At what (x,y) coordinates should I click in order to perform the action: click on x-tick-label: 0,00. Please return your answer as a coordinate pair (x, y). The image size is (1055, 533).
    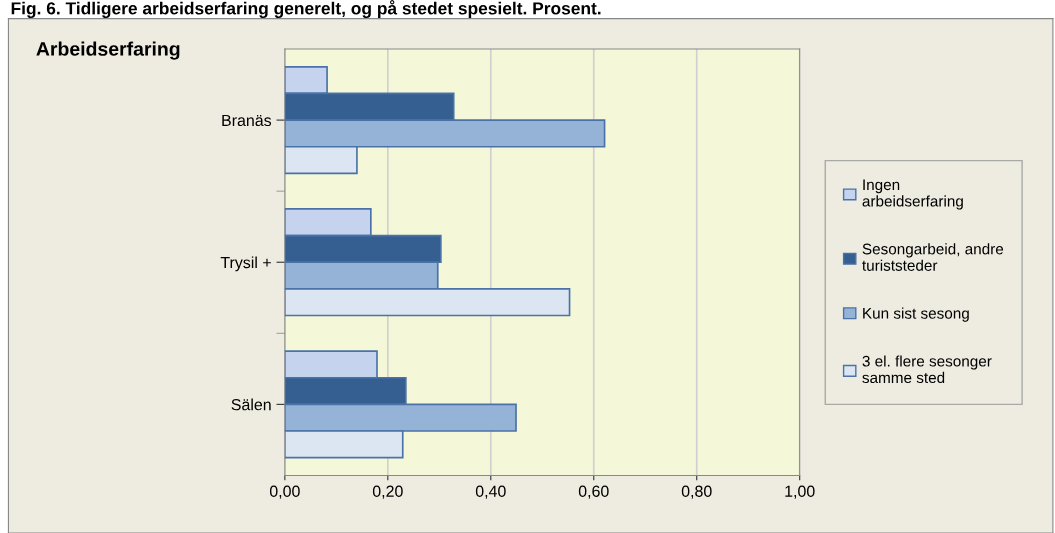
    Looking at the image, I should click on (284, 492).